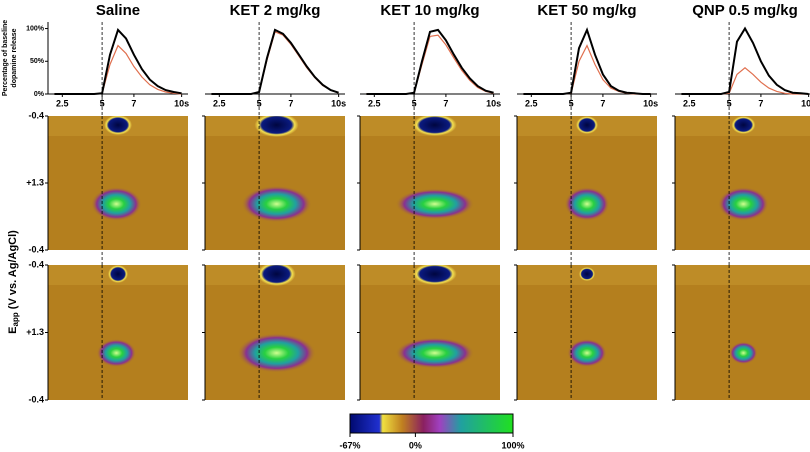 The height and width of the screenshot is (452, 810). Describe the element at coordinates (431, 423) in the screenshot. I see `colorbar` at that location.